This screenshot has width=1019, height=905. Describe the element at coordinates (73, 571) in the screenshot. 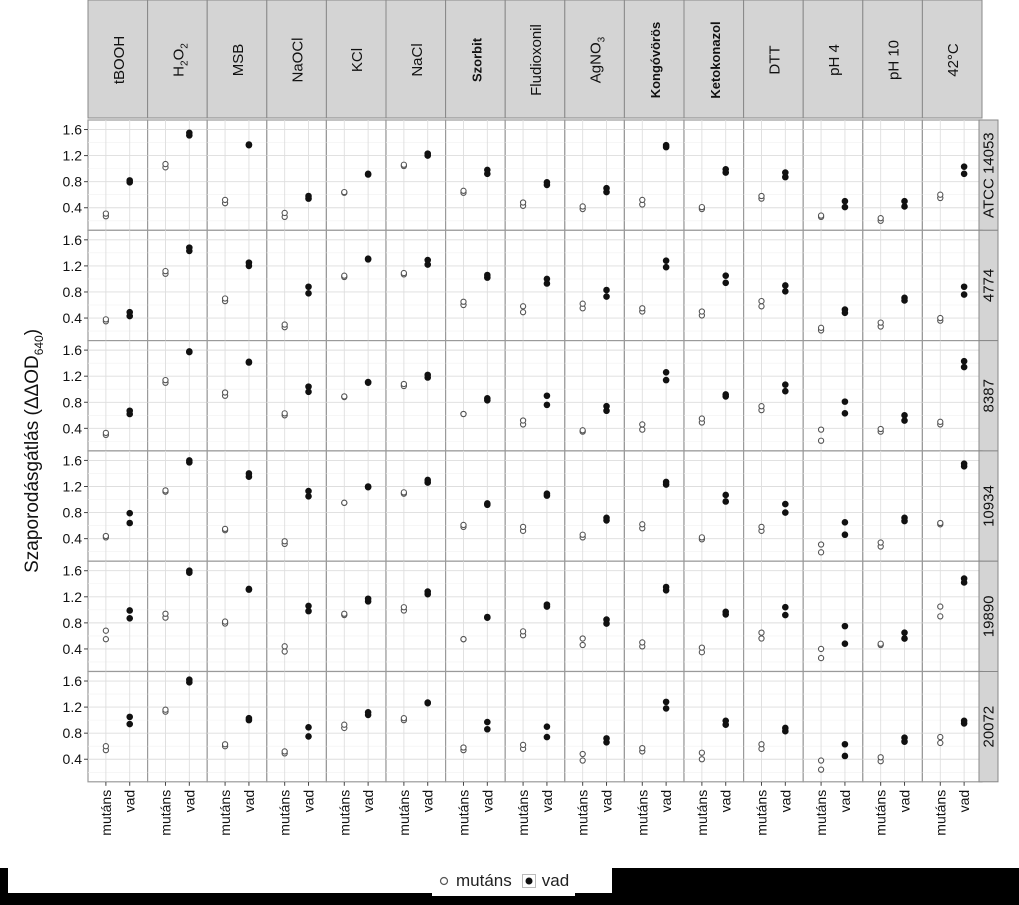

I see `y-tick-label: 1.6` at that location.